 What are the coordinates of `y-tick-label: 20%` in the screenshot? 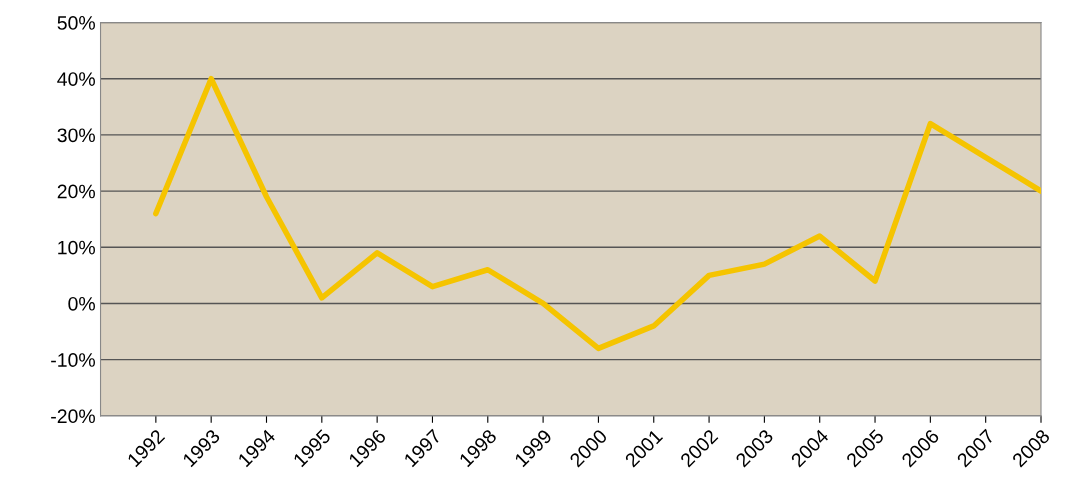 It's located at (76, 191).